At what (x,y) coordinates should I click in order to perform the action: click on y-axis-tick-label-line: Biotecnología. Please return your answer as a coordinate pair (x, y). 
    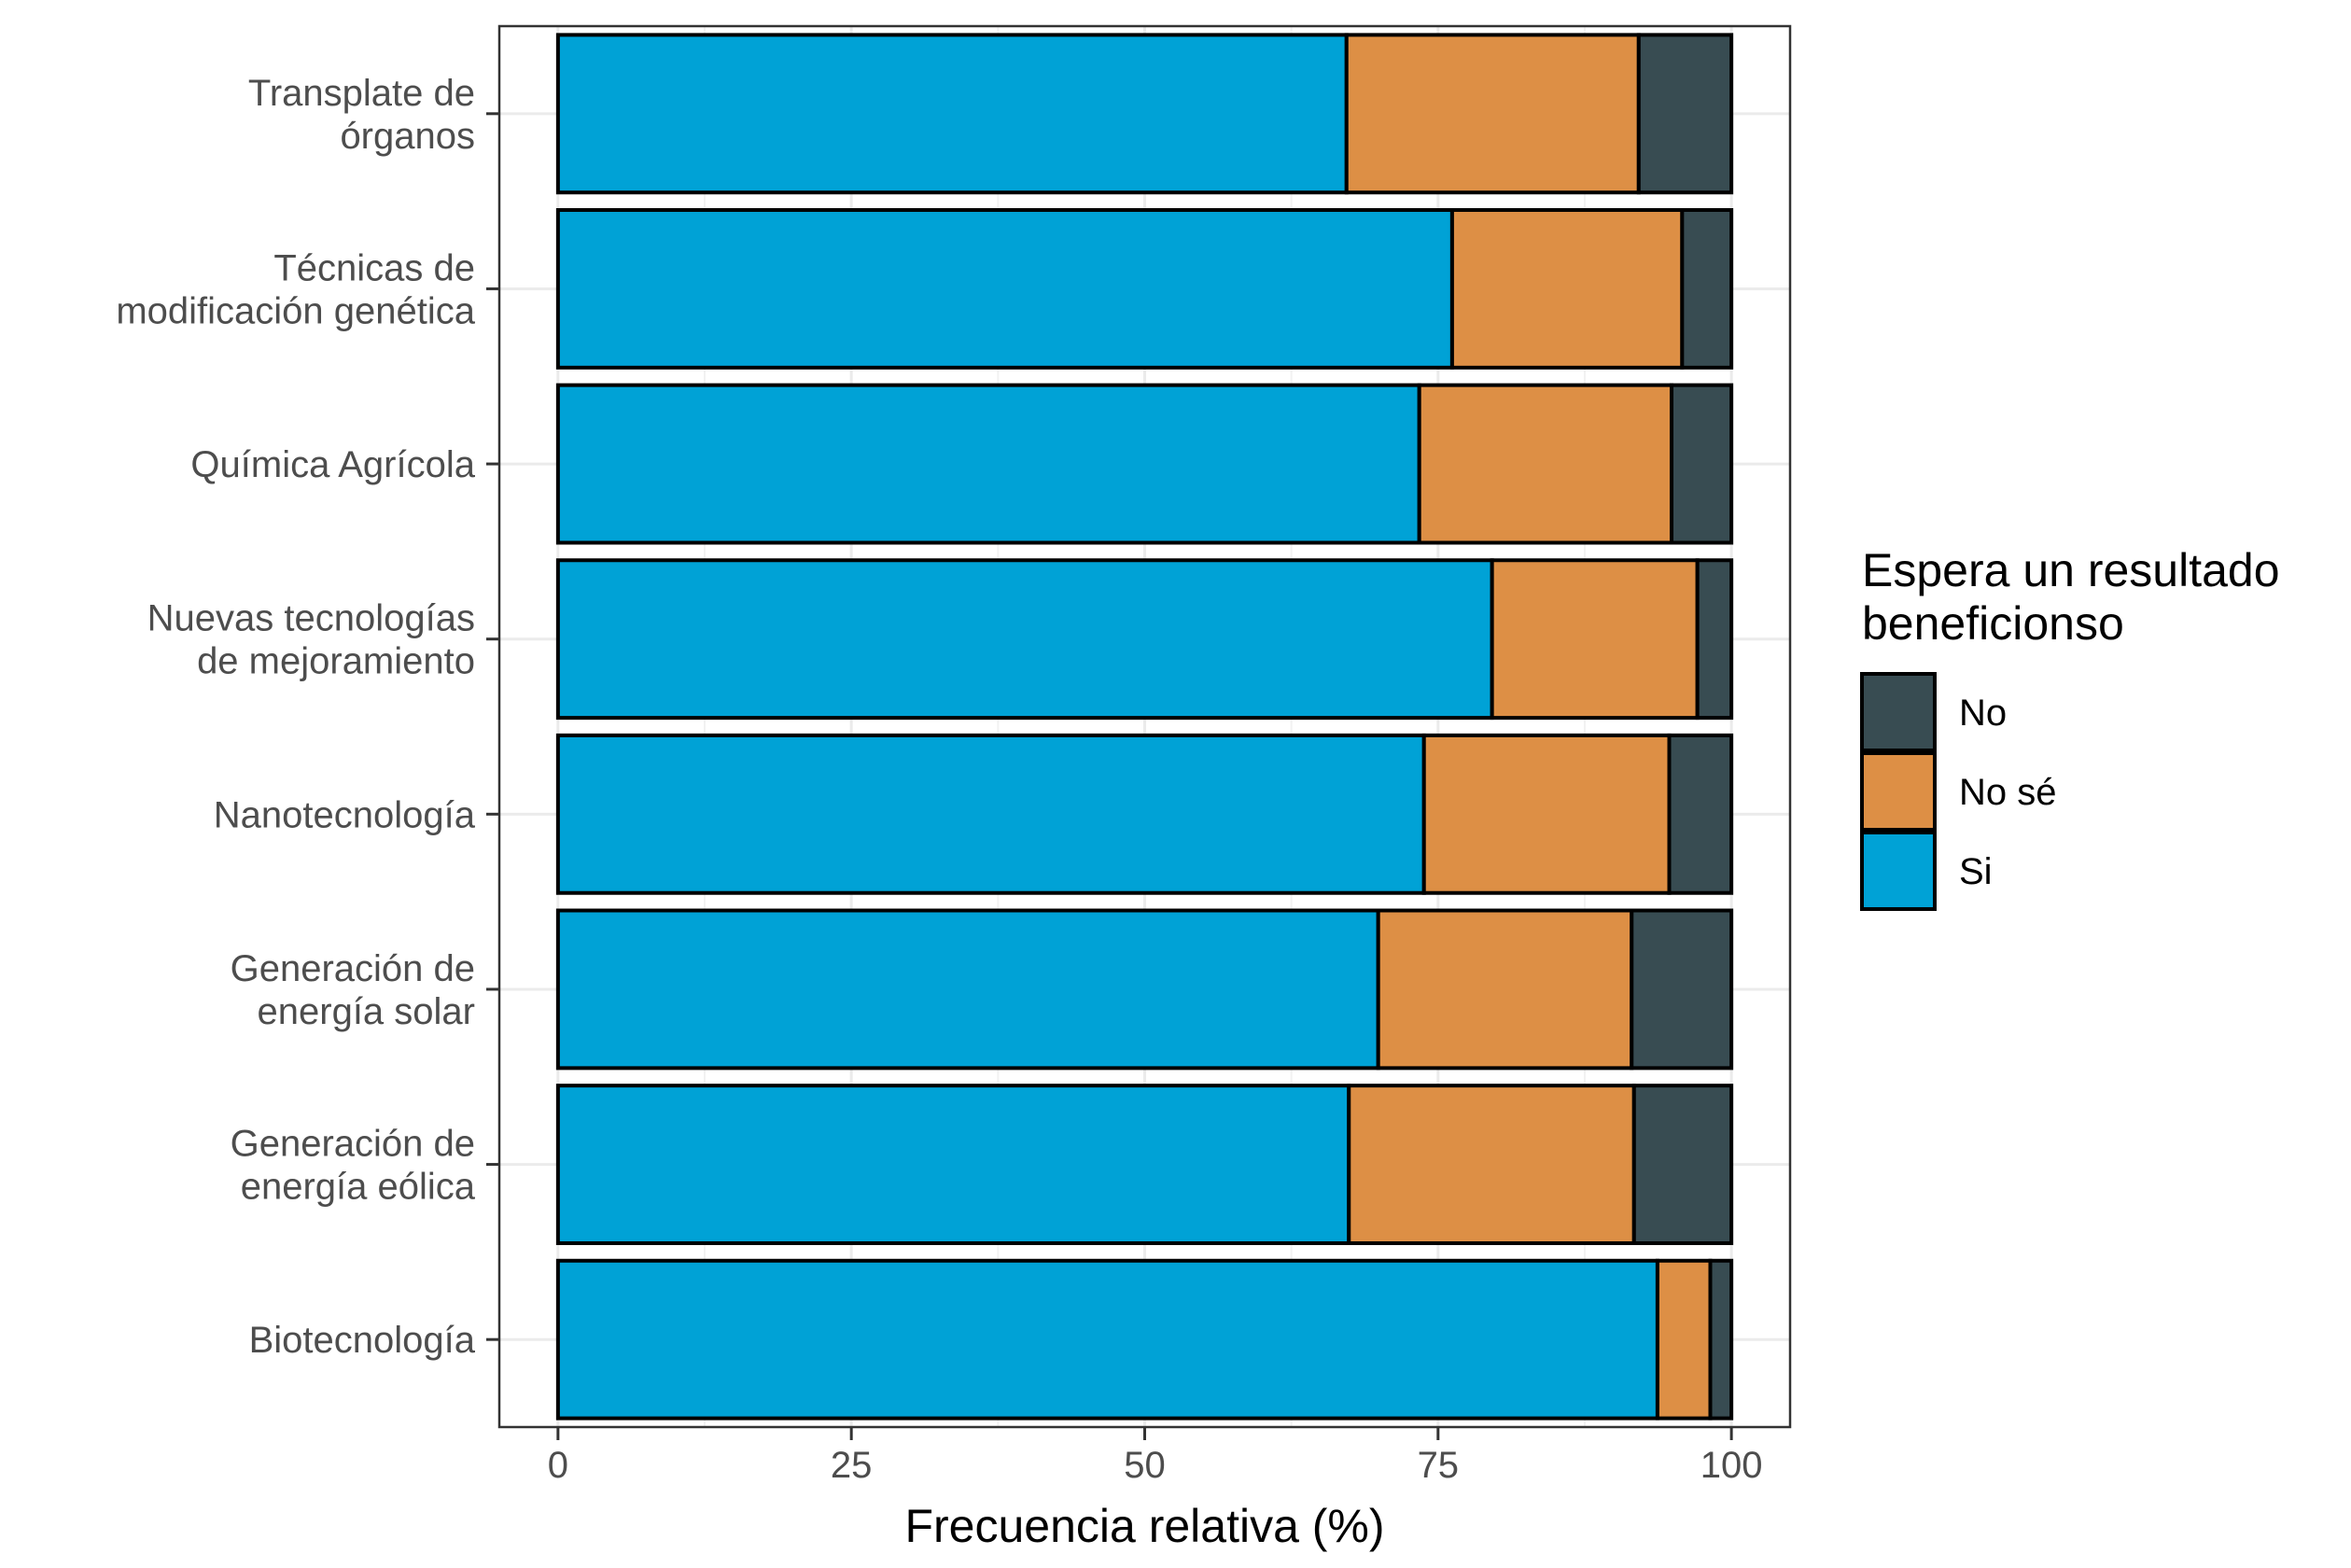
    Looking at the image, I should click on (362, 1340).